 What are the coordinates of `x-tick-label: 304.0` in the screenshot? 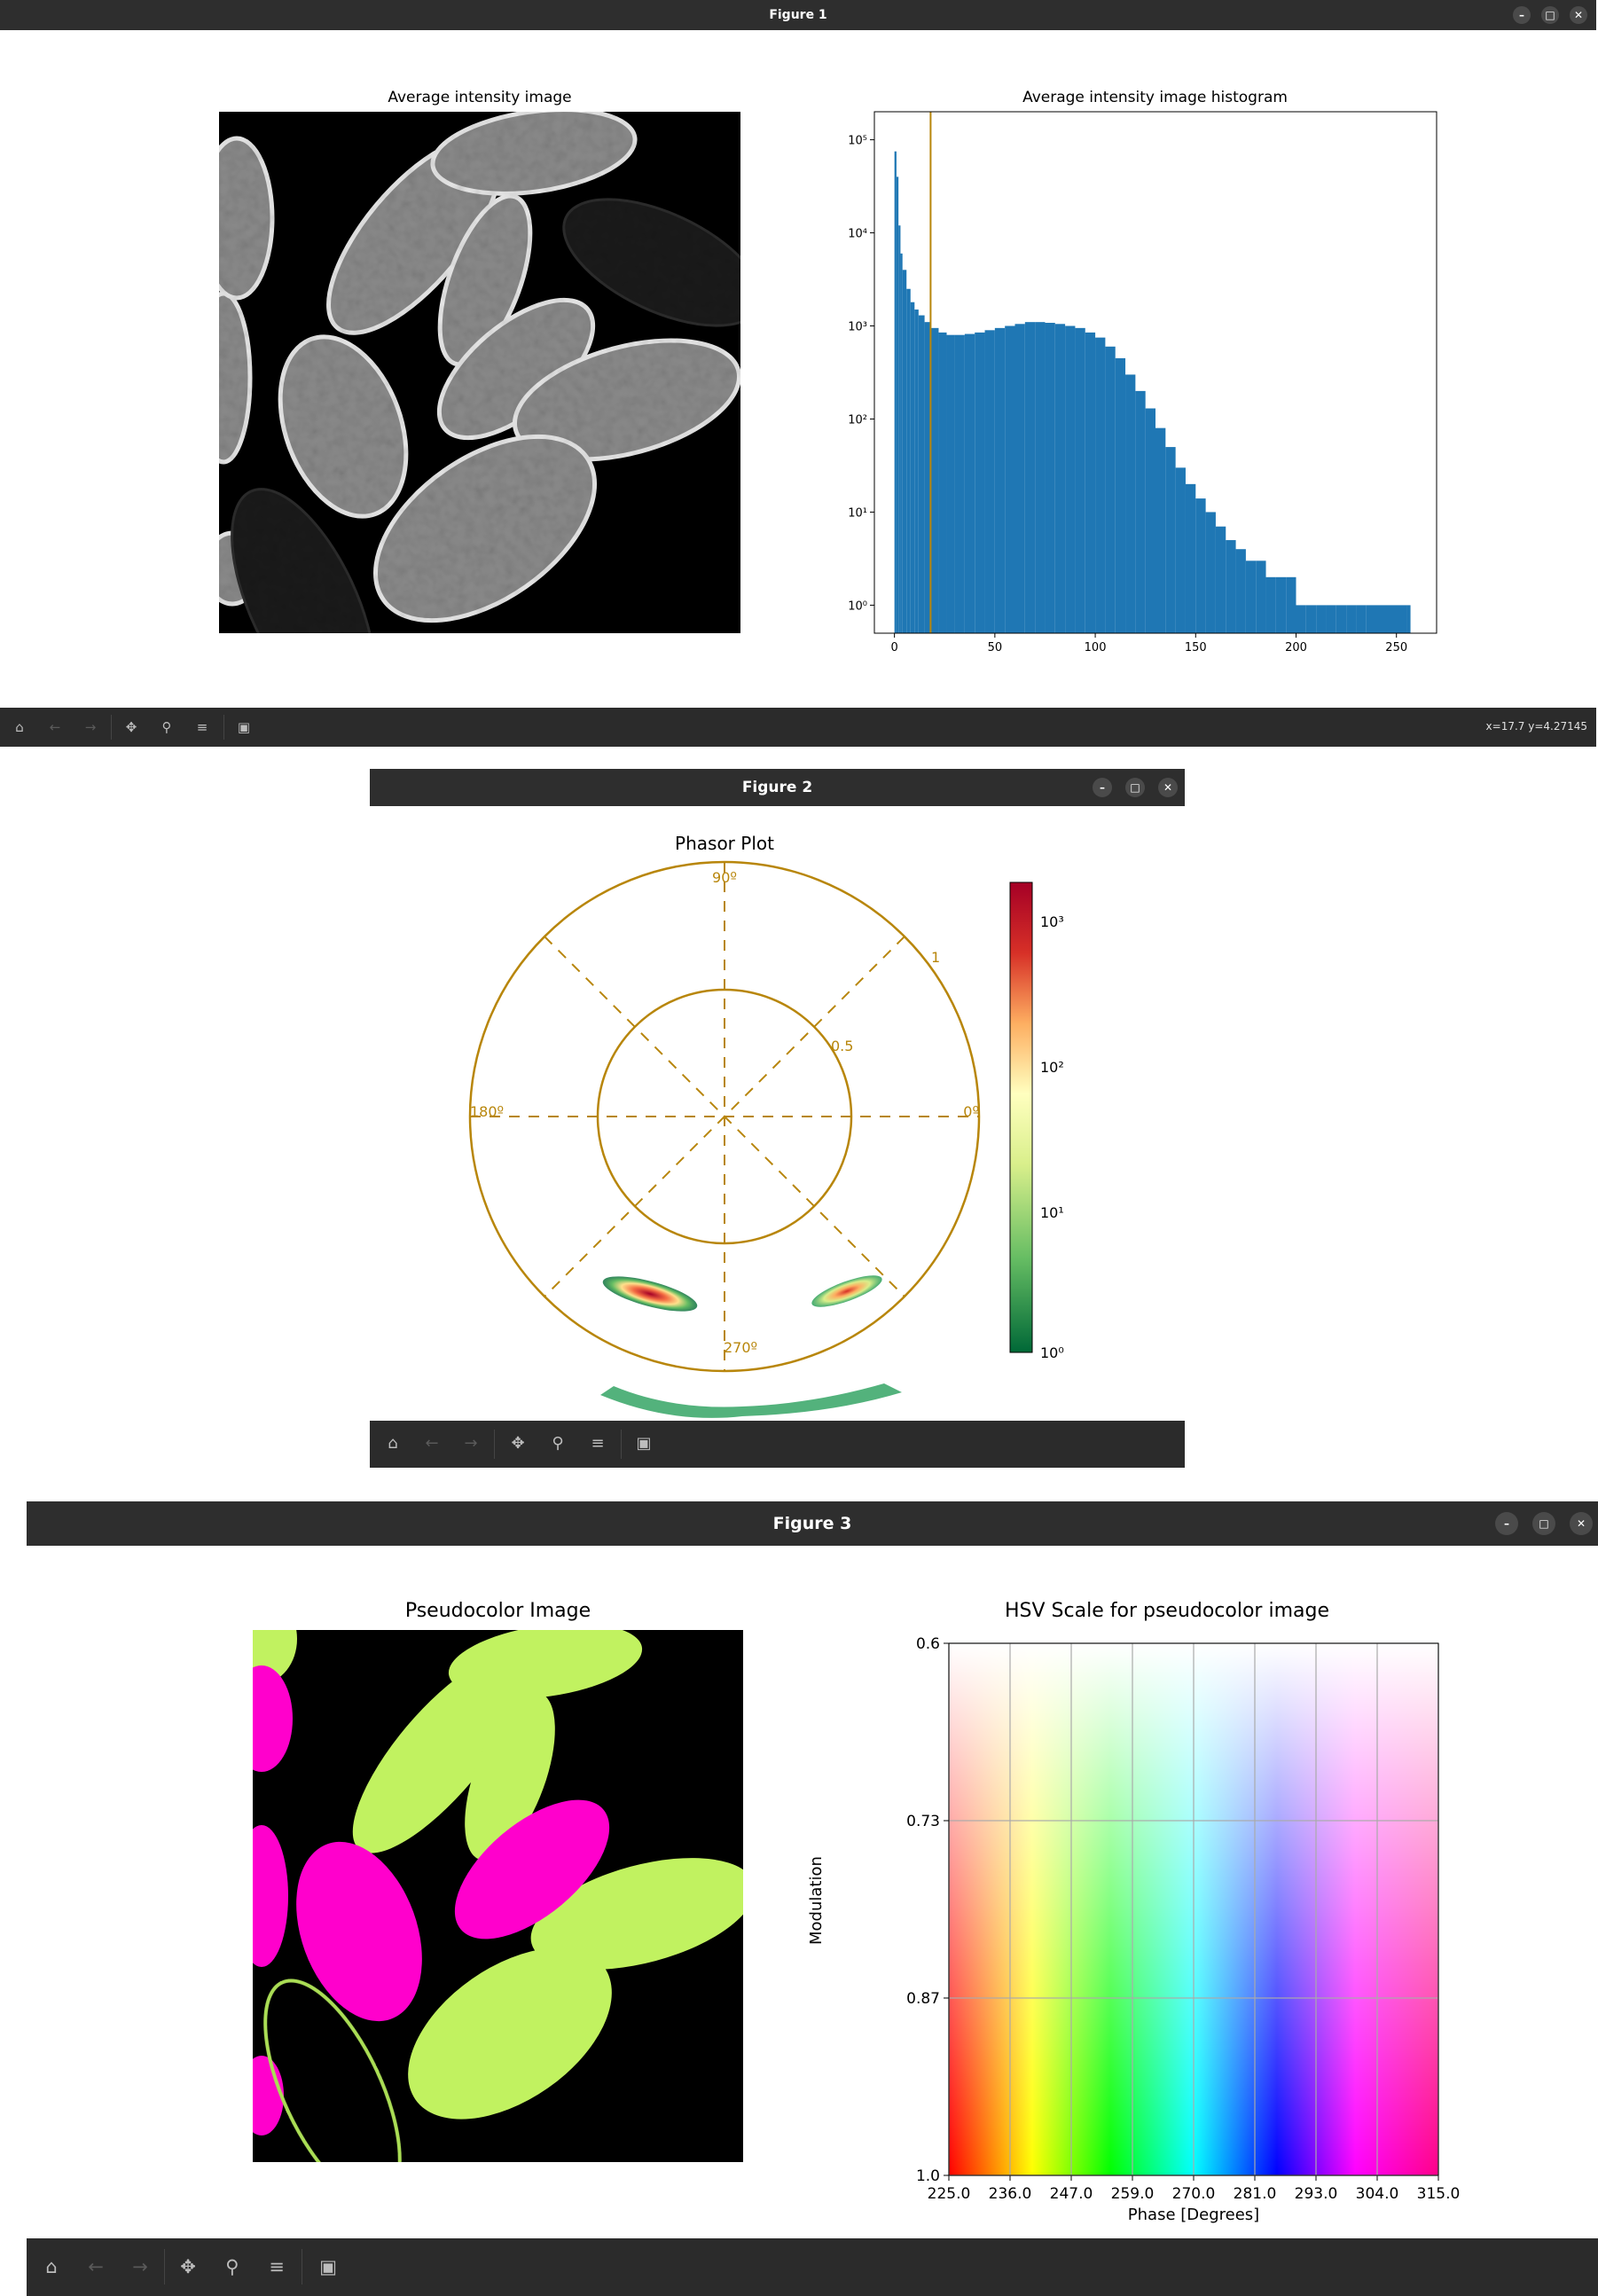 It's located at (1377, 2194).